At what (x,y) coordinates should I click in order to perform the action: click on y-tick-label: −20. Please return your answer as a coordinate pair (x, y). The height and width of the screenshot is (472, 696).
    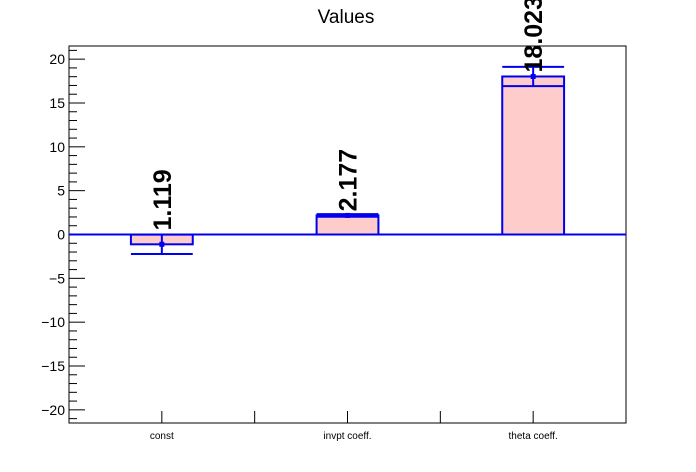
    Looking at the image, I should click on (53, 410).